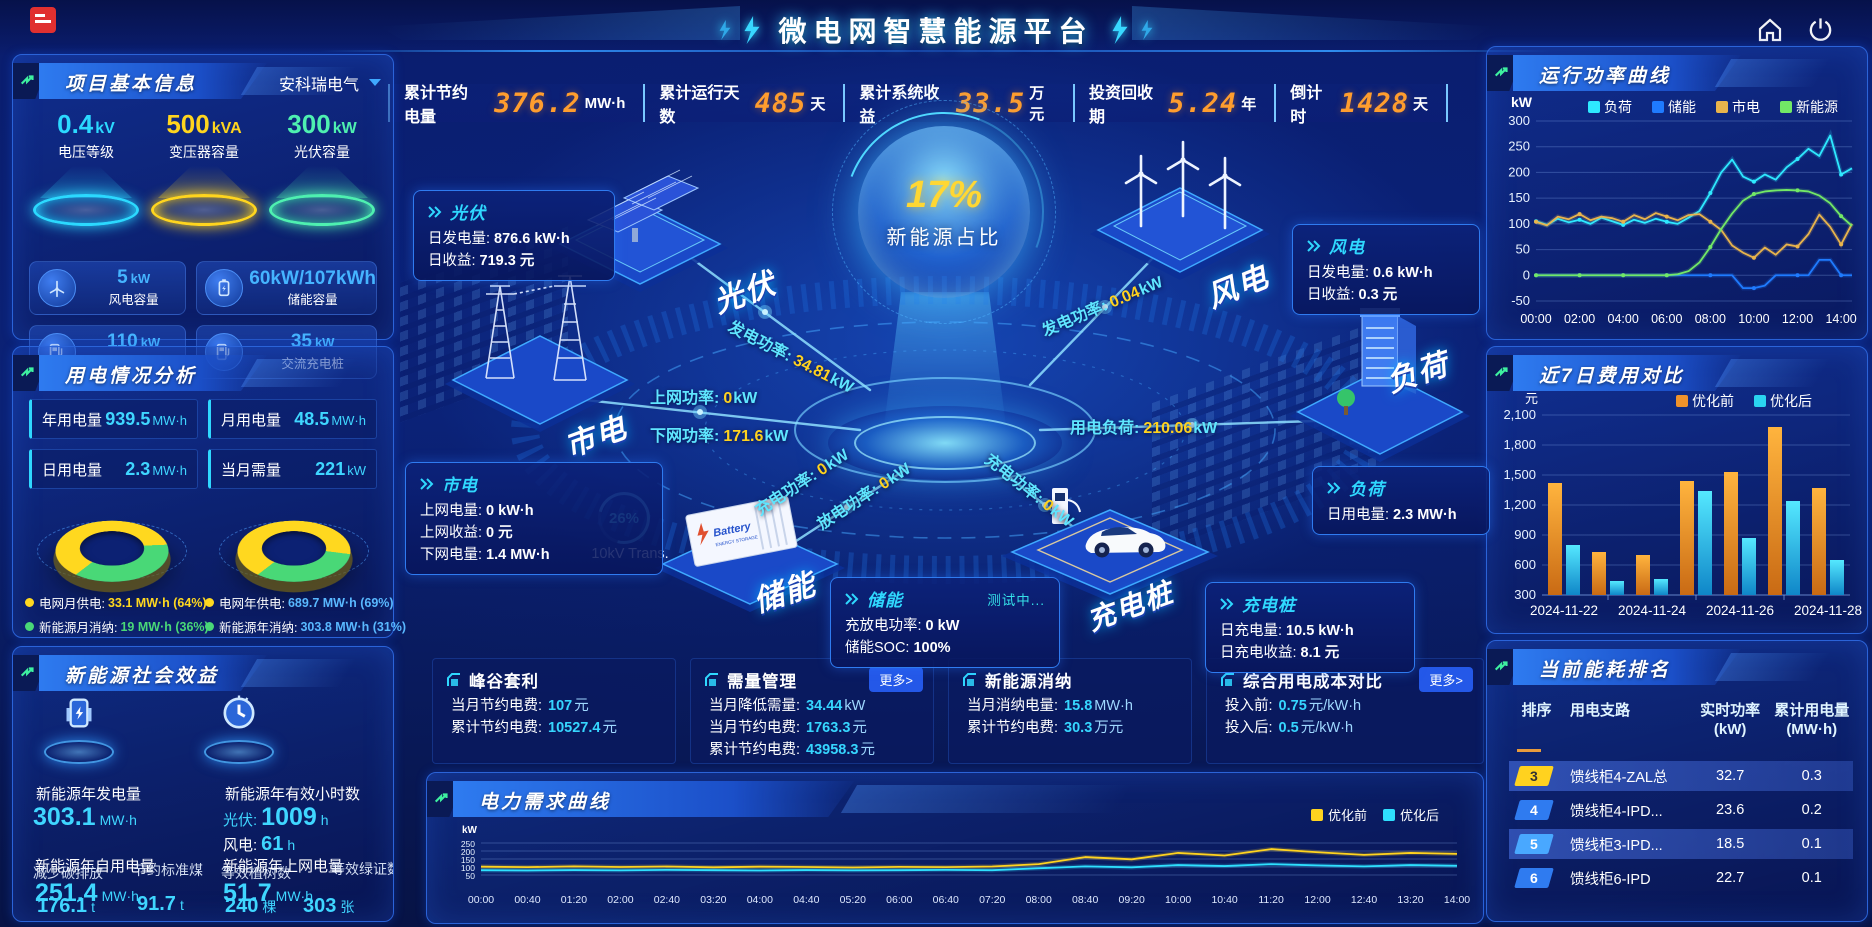  What do you see at coordinates (481, 900) in the screenshot?
I see `svg-text: 00:00` at bounding box center [481, 900].